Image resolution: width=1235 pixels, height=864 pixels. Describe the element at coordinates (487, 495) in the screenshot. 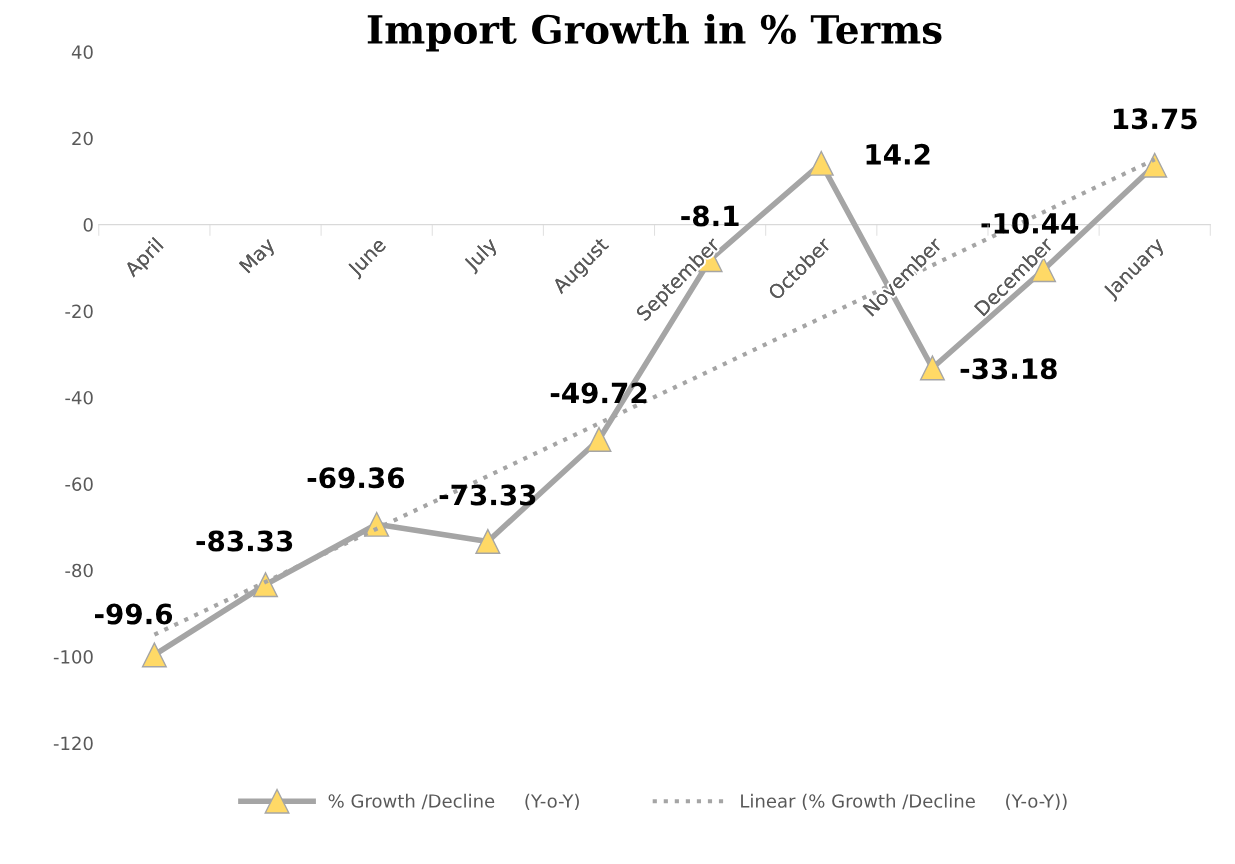

I see `data-label: -73.33` at that location.